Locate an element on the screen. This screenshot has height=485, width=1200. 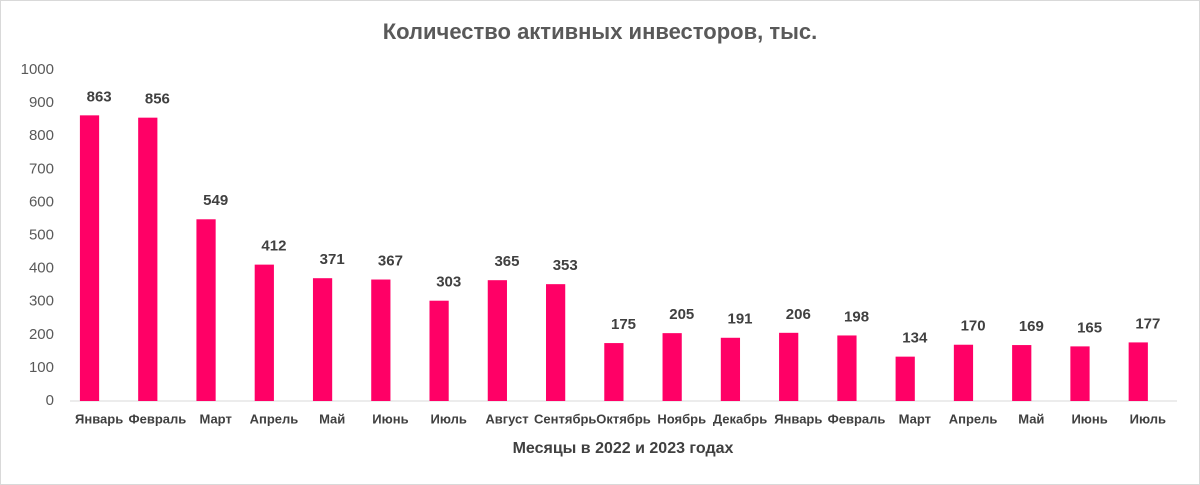
data-label: 134 is located at coordinates (915, 338).